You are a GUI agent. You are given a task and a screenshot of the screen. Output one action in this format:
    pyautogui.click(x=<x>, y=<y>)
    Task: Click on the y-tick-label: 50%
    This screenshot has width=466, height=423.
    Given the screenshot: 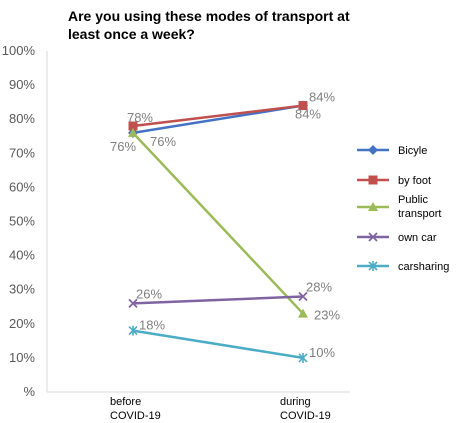 What is the action you would take?
    pyautogui.click(x=22, y=221)
    